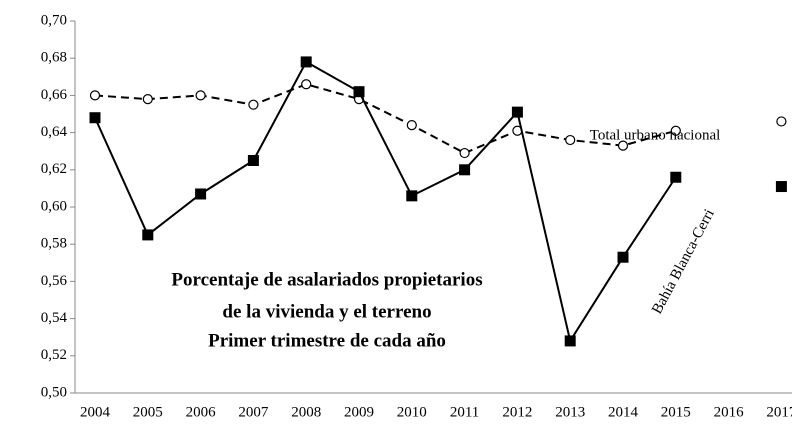 This screenshot has height=425, width=792. What do you see at coordinates (54, 355) in the screenshot?
I see `y-tick-label: 0,52` at bounding box center [54, 355].